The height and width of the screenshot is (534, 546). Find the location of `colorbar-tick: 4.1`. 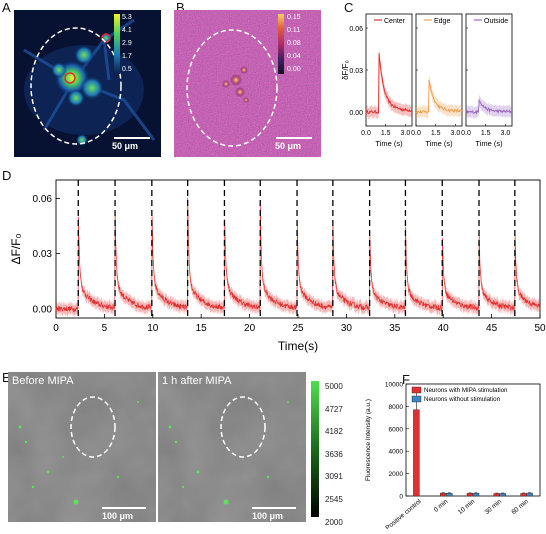

colorbar-tick: 4.1 is located at coordinates (127, 30).